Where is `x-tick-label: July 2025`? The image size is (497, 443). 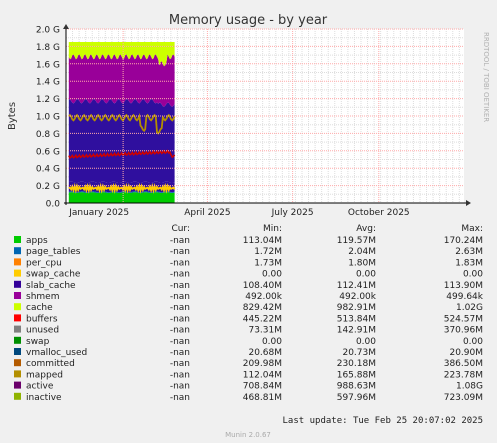 x-tick-label: July 2025 is located at coordinates (292, 213).